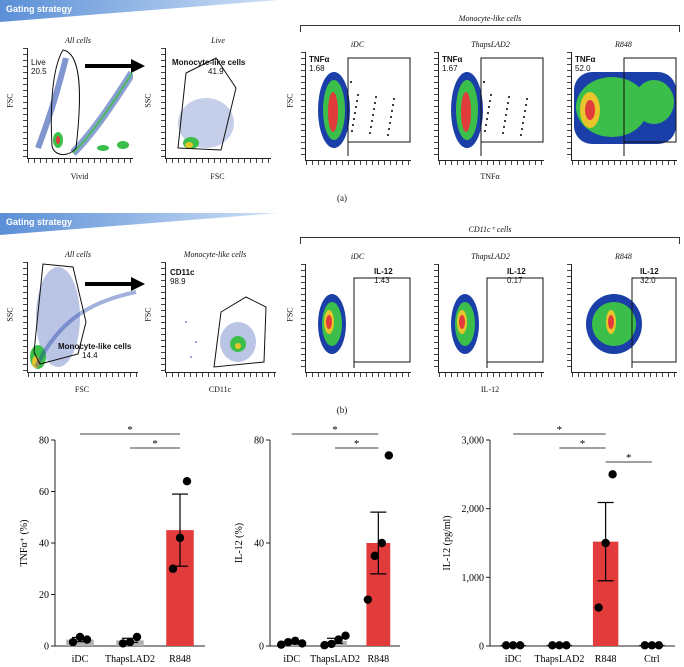 This screenshot has width=684, height=667. I want to click on plot-title: R848, so click(623, 44).